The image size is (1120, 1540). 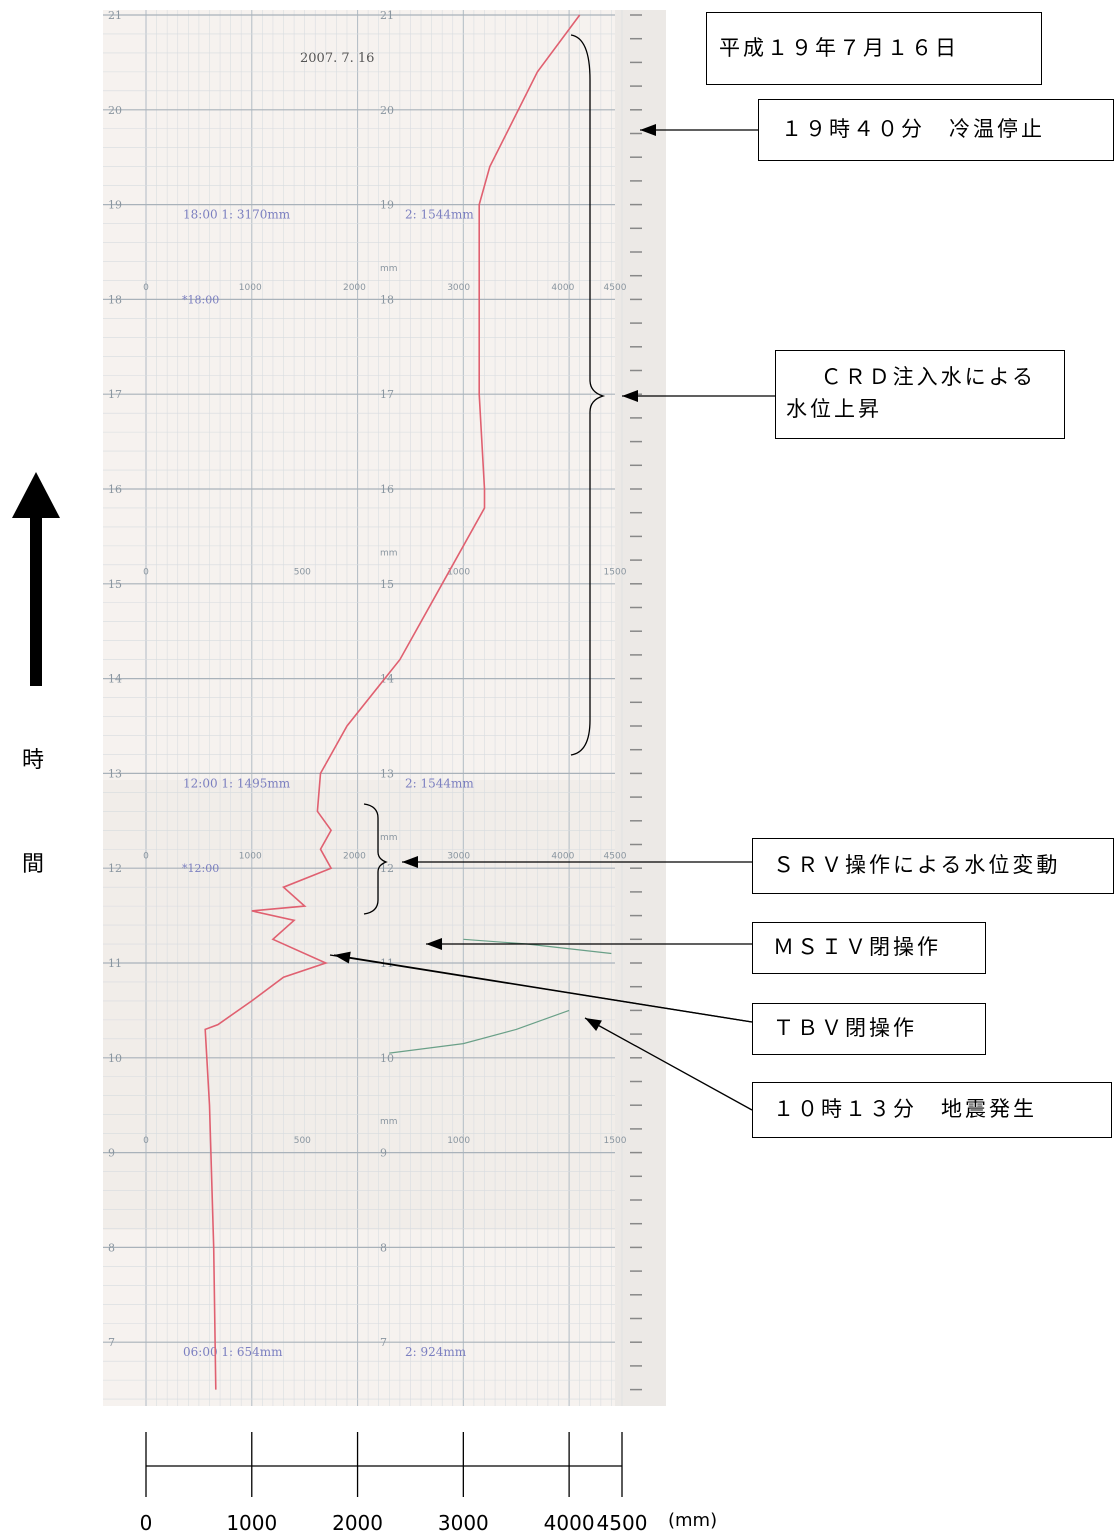 I want to click on hour-label-left: 17, so click(x=115, y=394).